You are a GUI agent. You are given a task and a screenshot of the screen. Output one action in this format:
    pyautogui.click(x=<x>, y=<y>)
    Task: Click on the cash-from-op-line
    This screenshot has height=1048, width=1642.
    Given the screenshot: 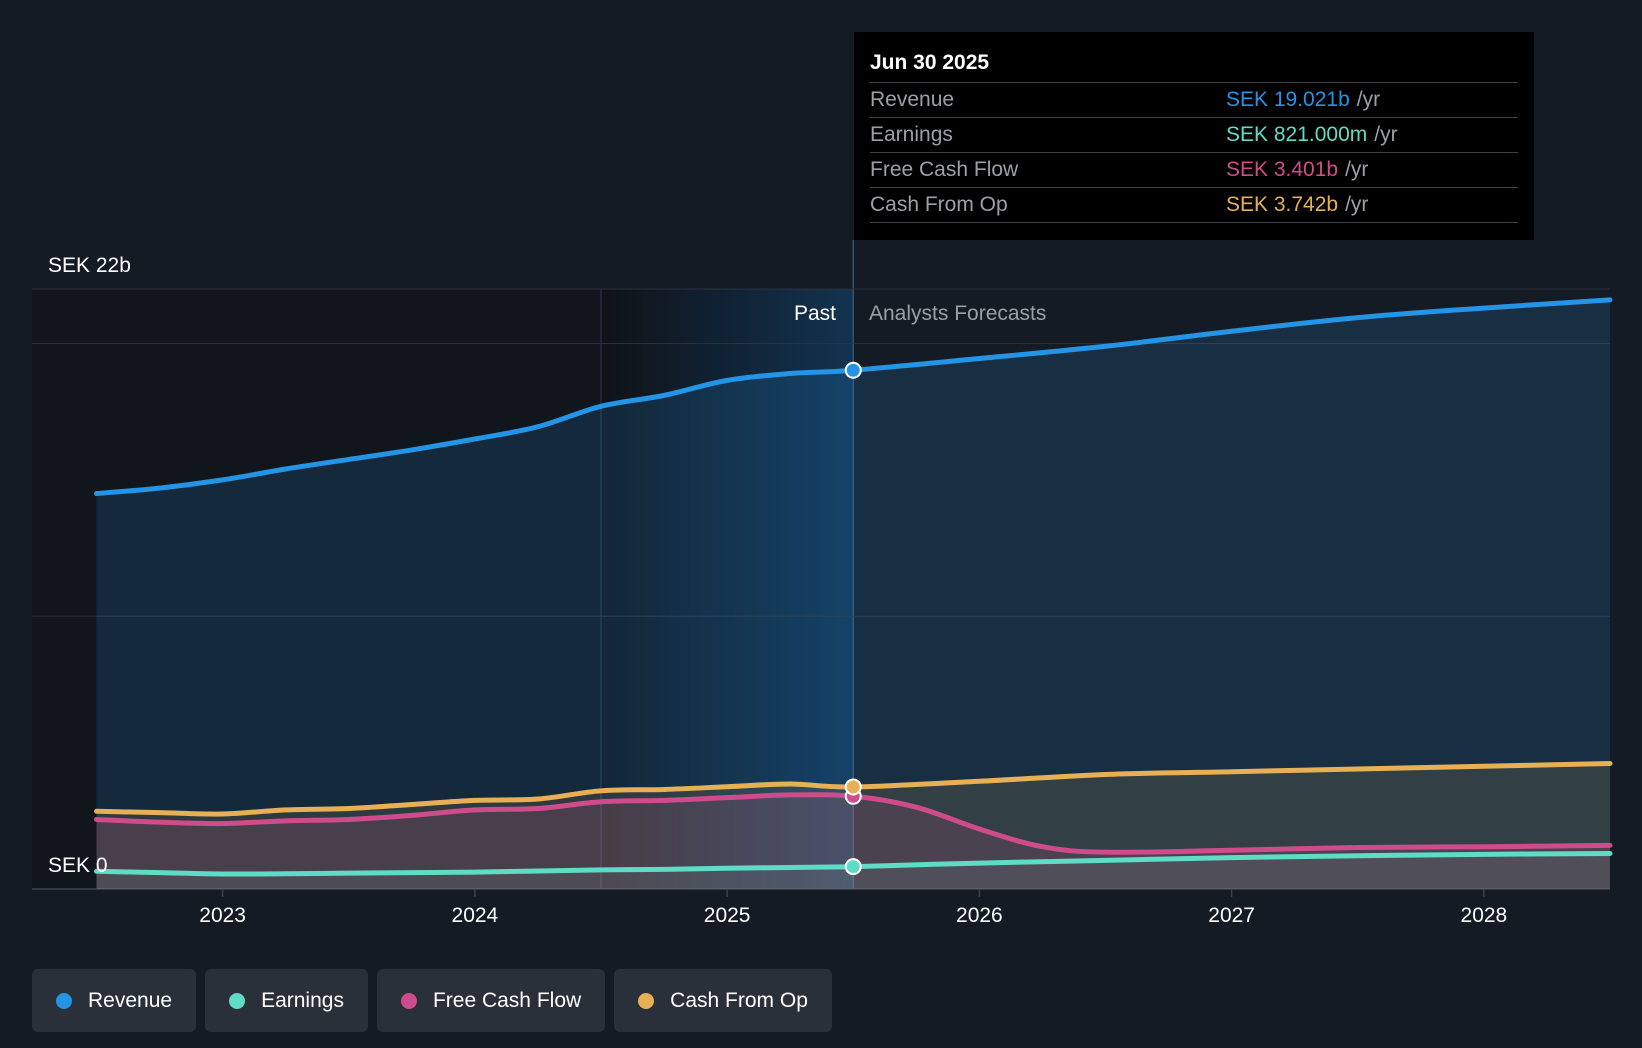 What is the action you would take?
    pyautogui.click(x=853, y=789)
    